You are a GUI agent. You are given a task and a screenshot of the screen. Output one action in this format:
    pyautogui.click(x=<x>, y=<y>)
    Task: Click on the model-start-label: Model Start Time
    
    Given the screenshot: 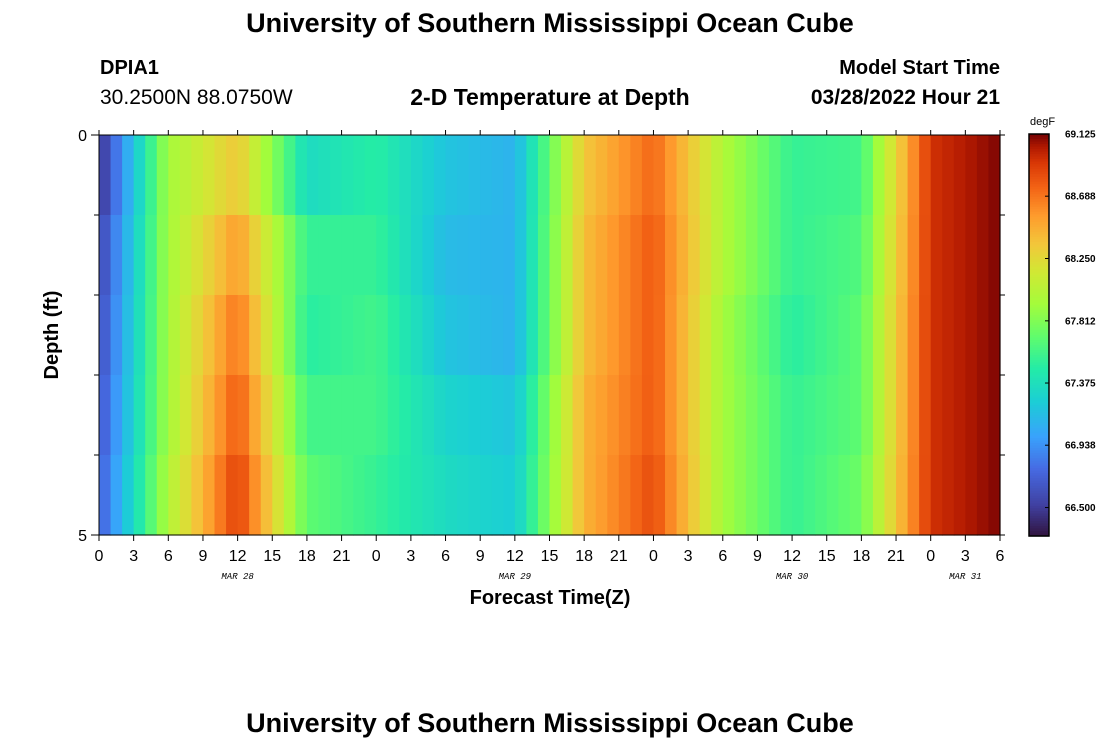 What is the action you would take?
    pyautogui.click(x=919, y=68)
    